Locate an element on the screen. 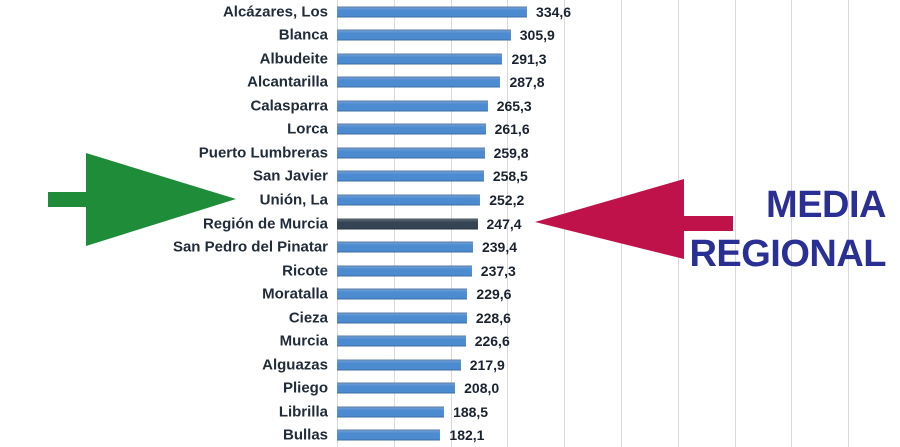 Image resolution: width=900 pixels, height=447 pixels. category-label: Murcia is located at coordinates (303, 341).